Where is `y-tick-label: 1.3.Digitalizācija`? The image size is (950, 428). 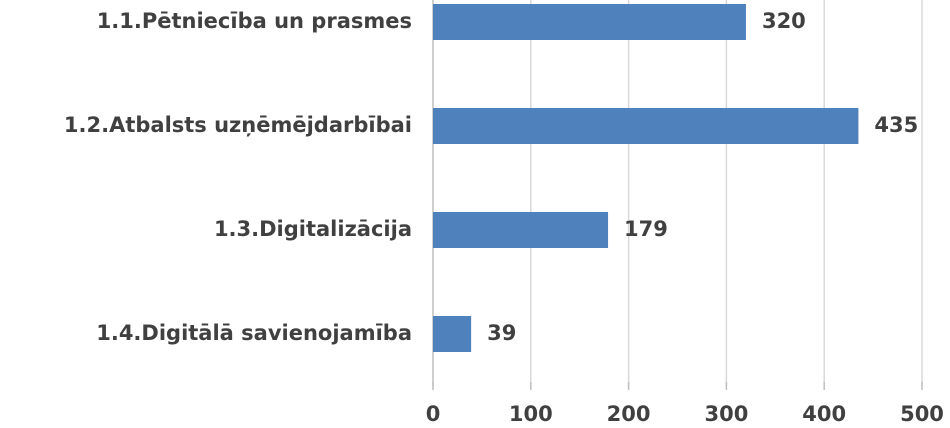 y-tick-label: 1.3.Digitalizācija is located at coordinates (313, 229).